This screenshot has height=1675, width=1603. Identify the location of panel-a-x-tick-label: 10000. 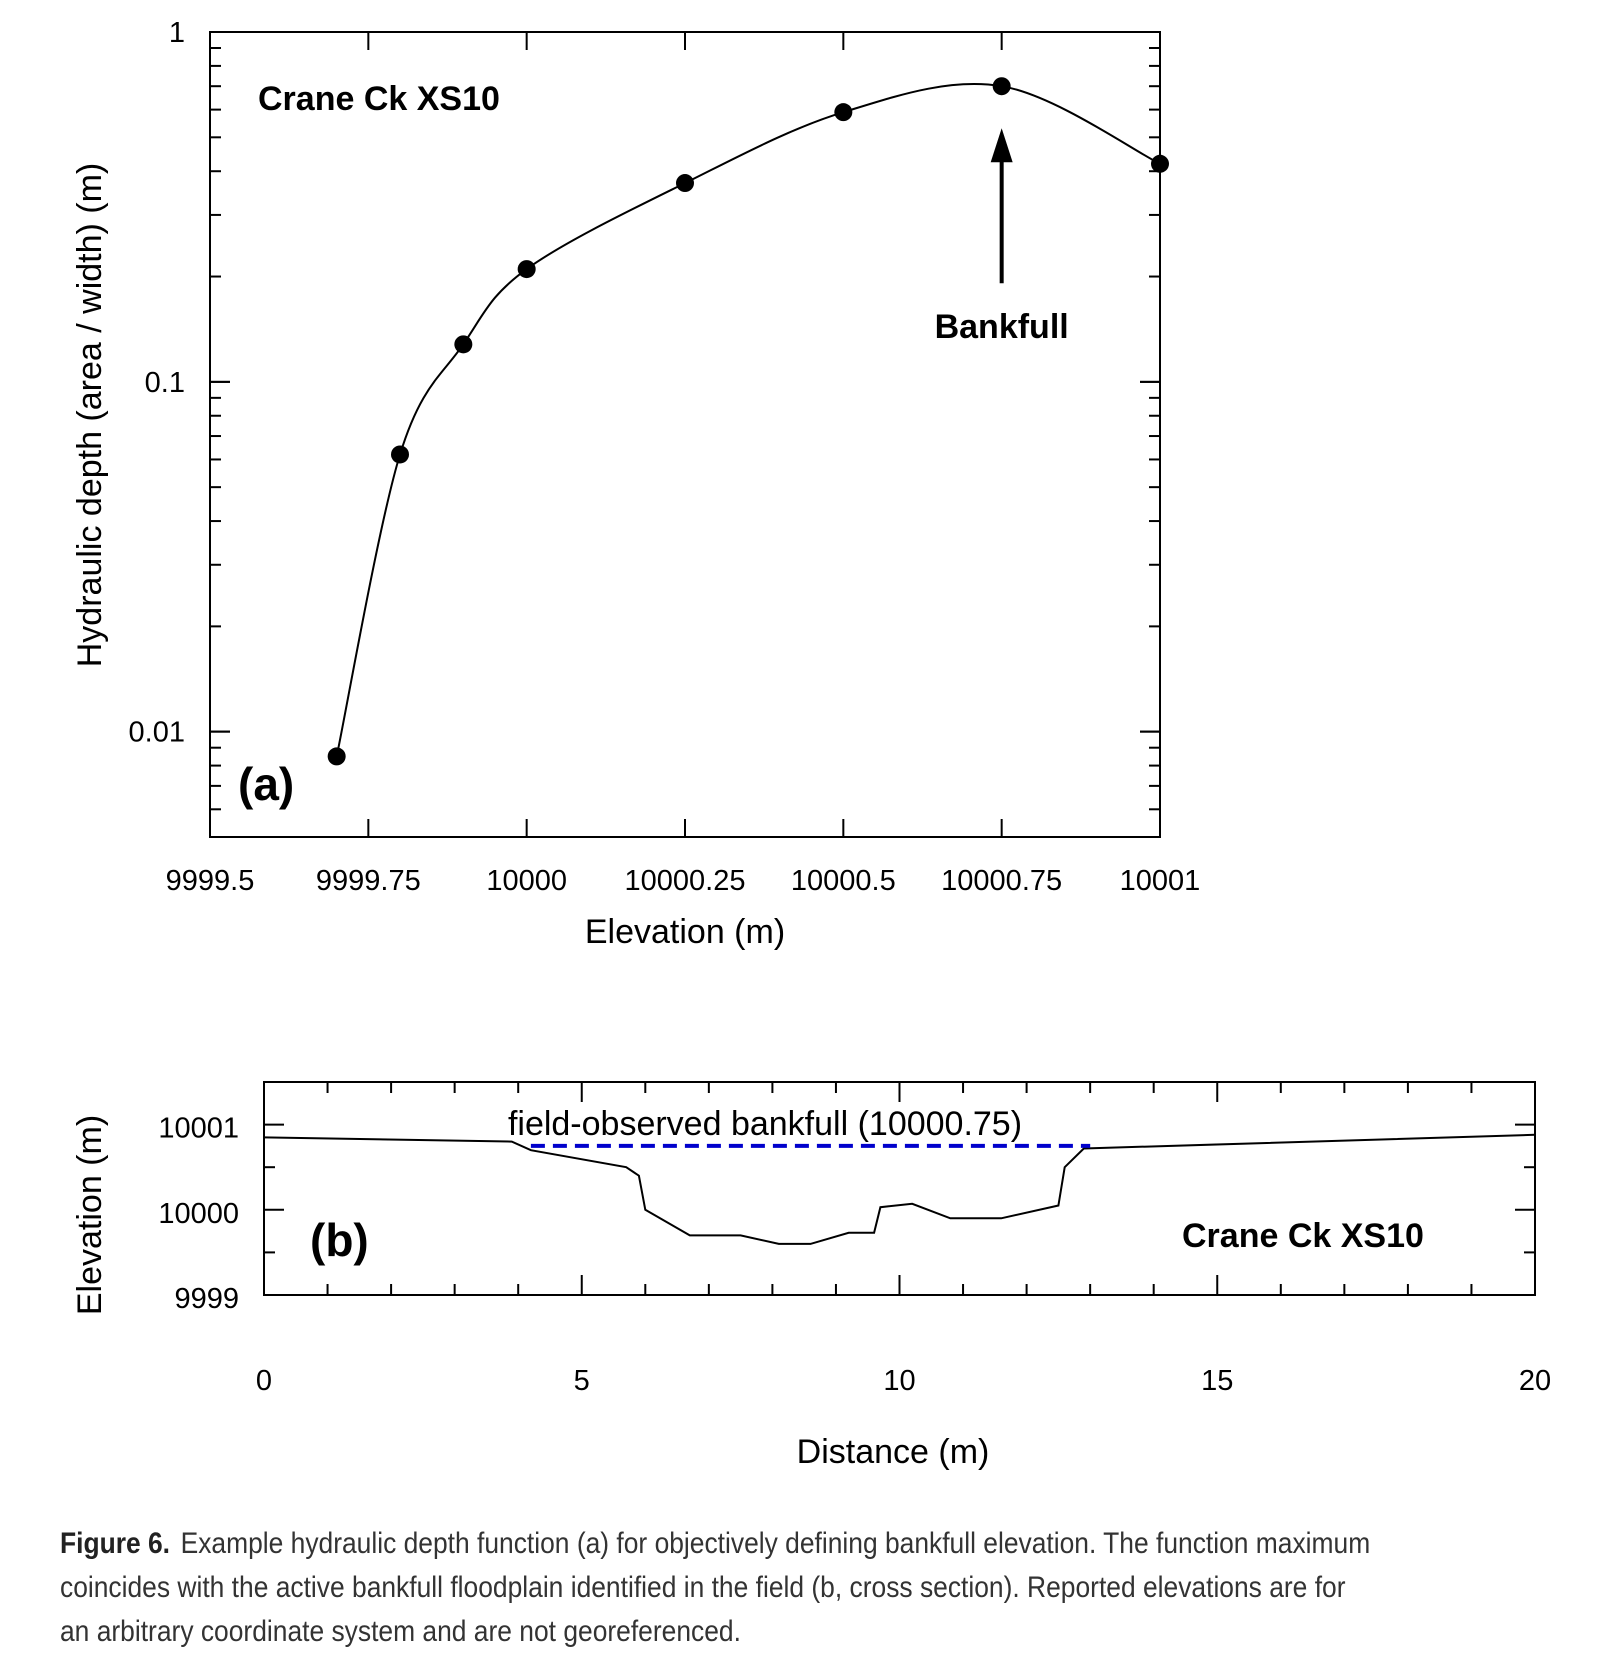
(526, 881).